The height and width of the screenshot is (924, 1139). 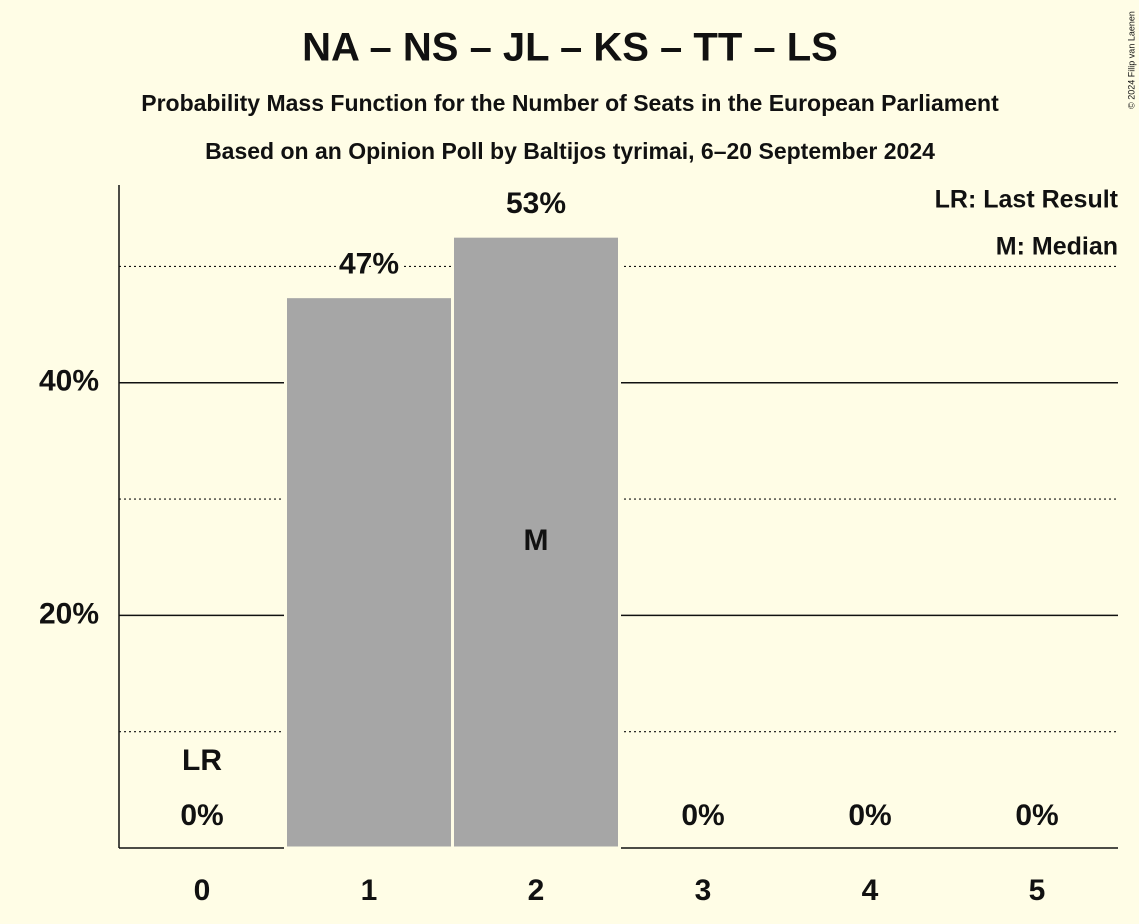 I want to click on copyright: © 2024 Filip van Laenen, so click(x=1131, y=60).